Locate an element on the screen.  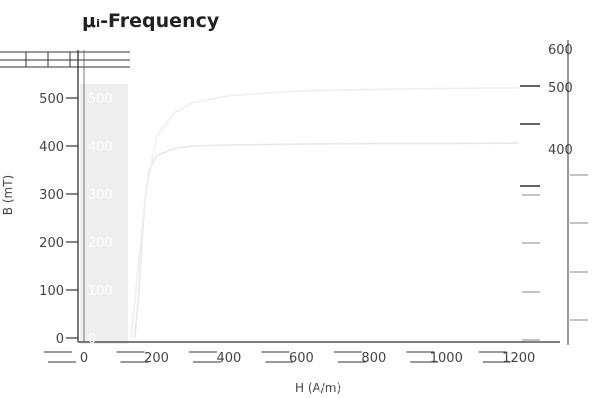
x-tick-label: 200 is located at coordinates (156, 358).